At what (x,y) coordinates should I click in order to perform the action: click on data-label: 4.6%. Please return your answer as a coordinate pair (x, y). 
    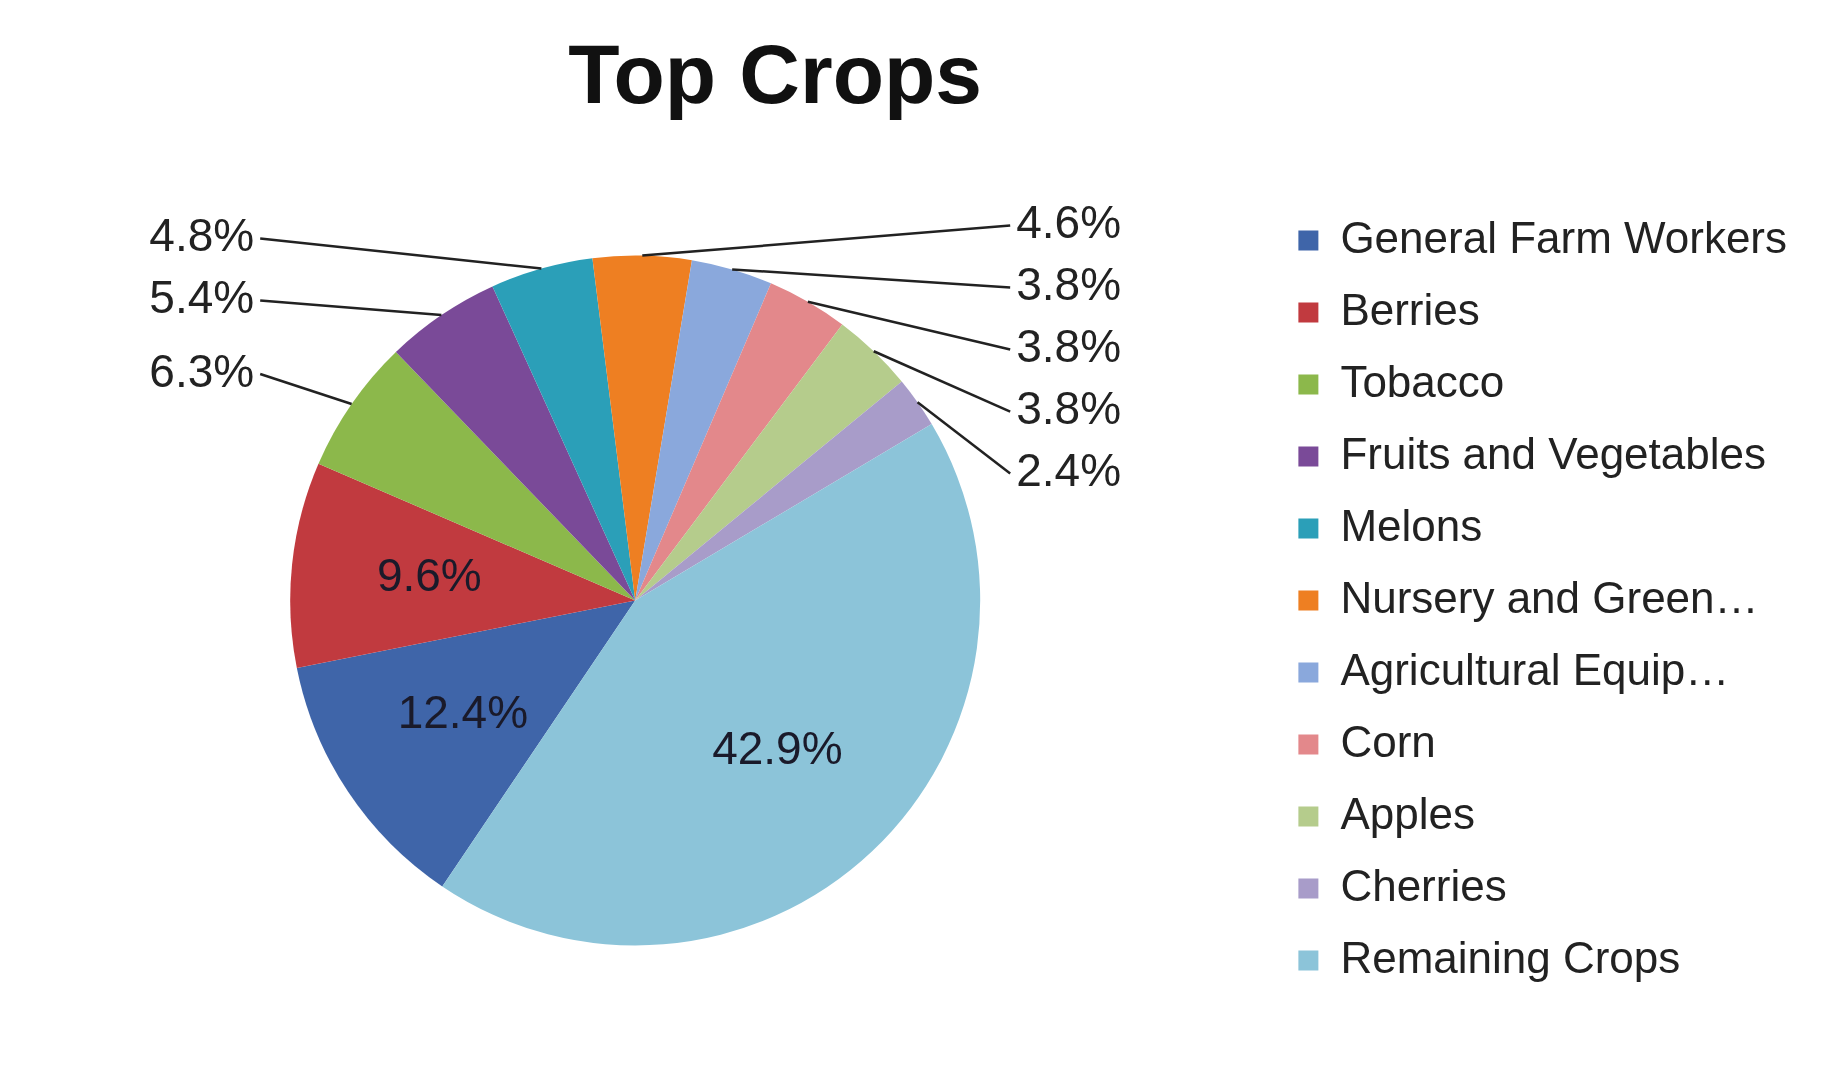
    Looking at the image, I should click on (1069, 222).